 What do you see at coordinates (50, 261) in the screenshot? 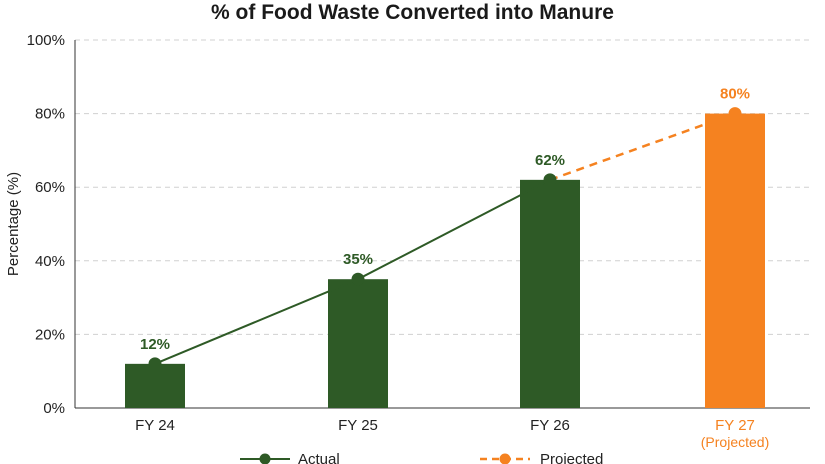
I see `y-tick-label: 40%` at bounding box center [50, 261].